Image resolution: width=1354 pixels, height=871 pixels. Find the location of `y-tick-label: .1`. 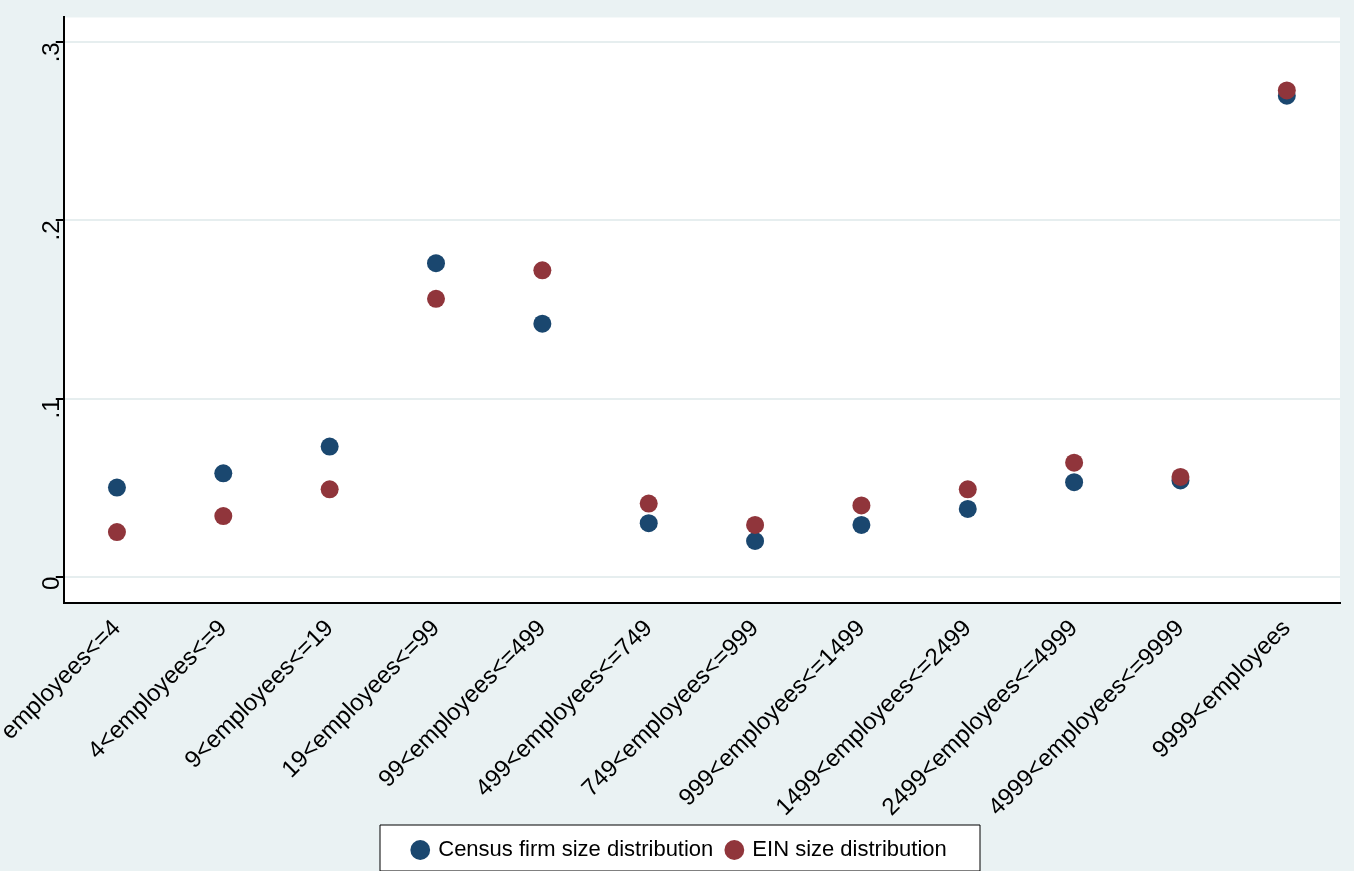

y-tick-label: .1 is located at coordinates (51, 408).